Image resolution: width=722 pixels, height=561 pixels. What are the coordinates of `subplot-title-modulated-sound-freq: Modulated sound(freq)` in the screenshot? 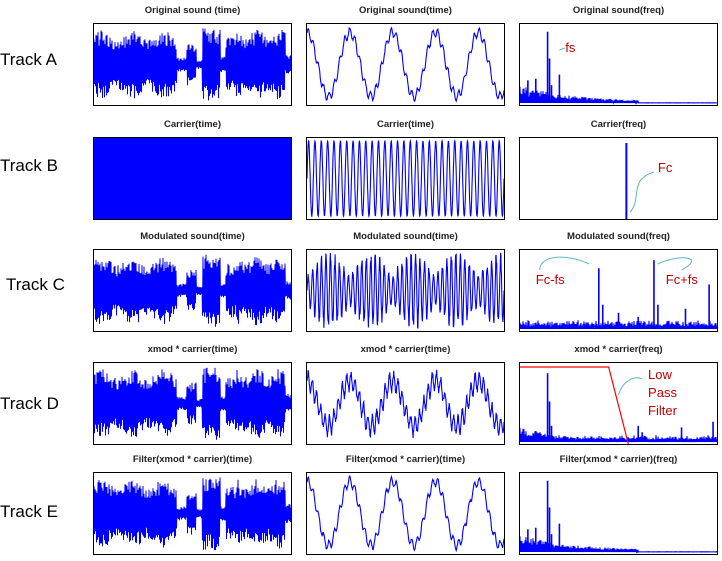 It's located at (618, 236).